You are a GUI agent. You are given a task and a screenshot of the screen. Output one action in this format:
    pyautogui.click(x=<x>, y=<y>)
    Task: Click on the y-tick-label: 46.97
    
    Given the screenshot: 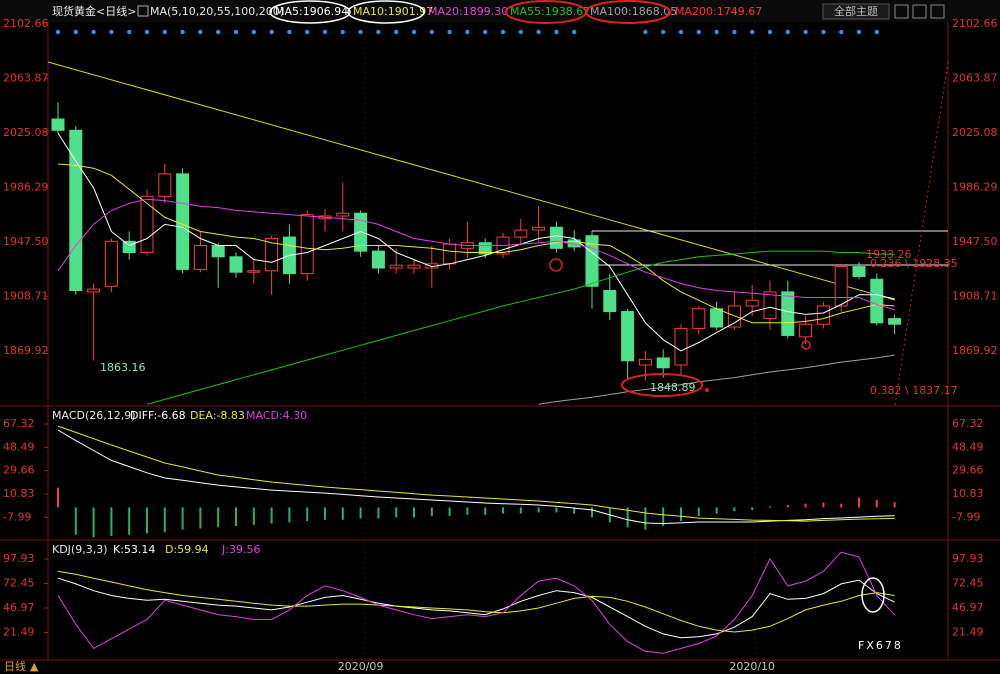 What is the action you would take?
    pyautogui.click(x=19, y=607)
    